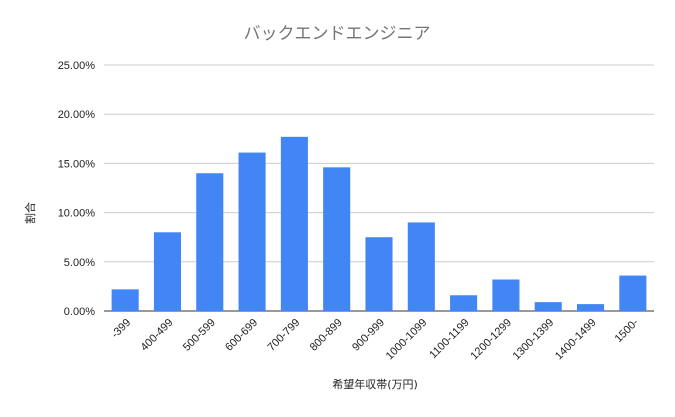  I want to click on y-tick-label: 10.00%, so click(77, 214).